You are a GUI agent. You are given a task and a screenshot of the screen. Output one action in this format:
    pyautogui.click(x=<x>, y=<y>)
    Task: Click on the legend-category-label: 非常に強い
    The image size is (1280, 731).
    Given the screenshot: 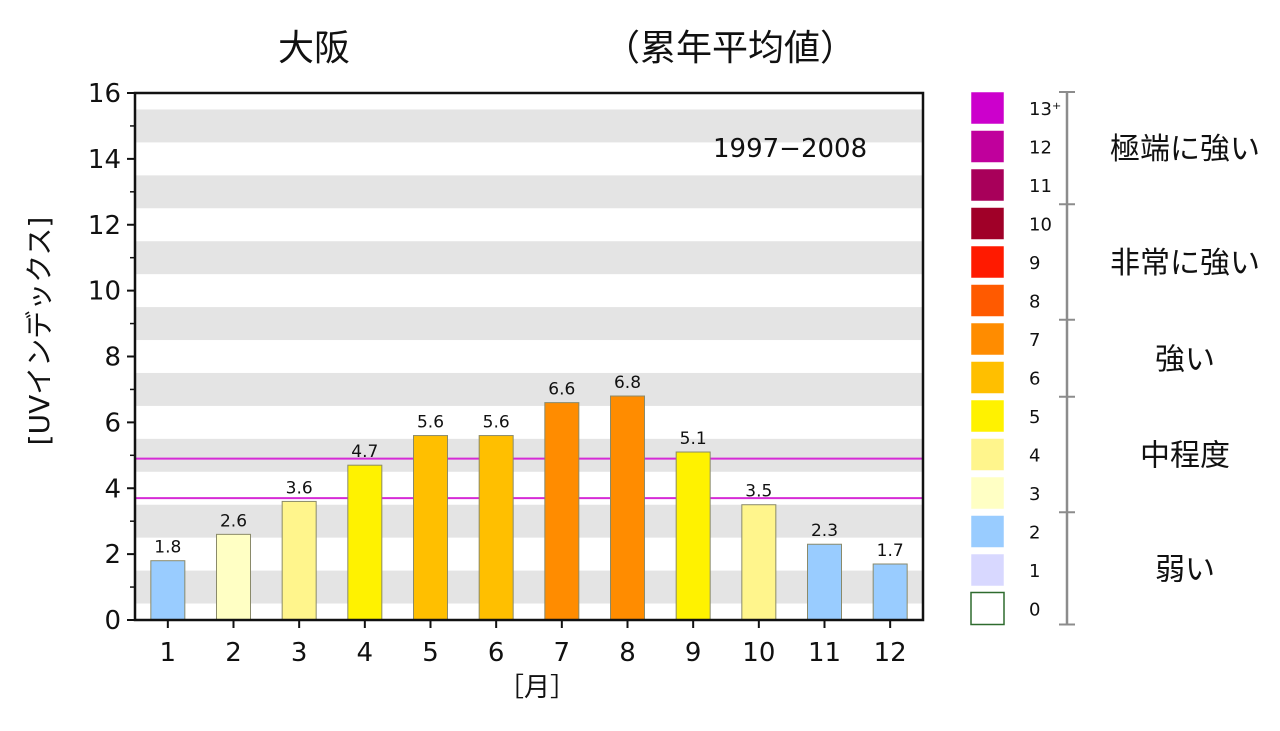 What is the action you would take?
    pyautogui.click(x=1185, y=263)
    